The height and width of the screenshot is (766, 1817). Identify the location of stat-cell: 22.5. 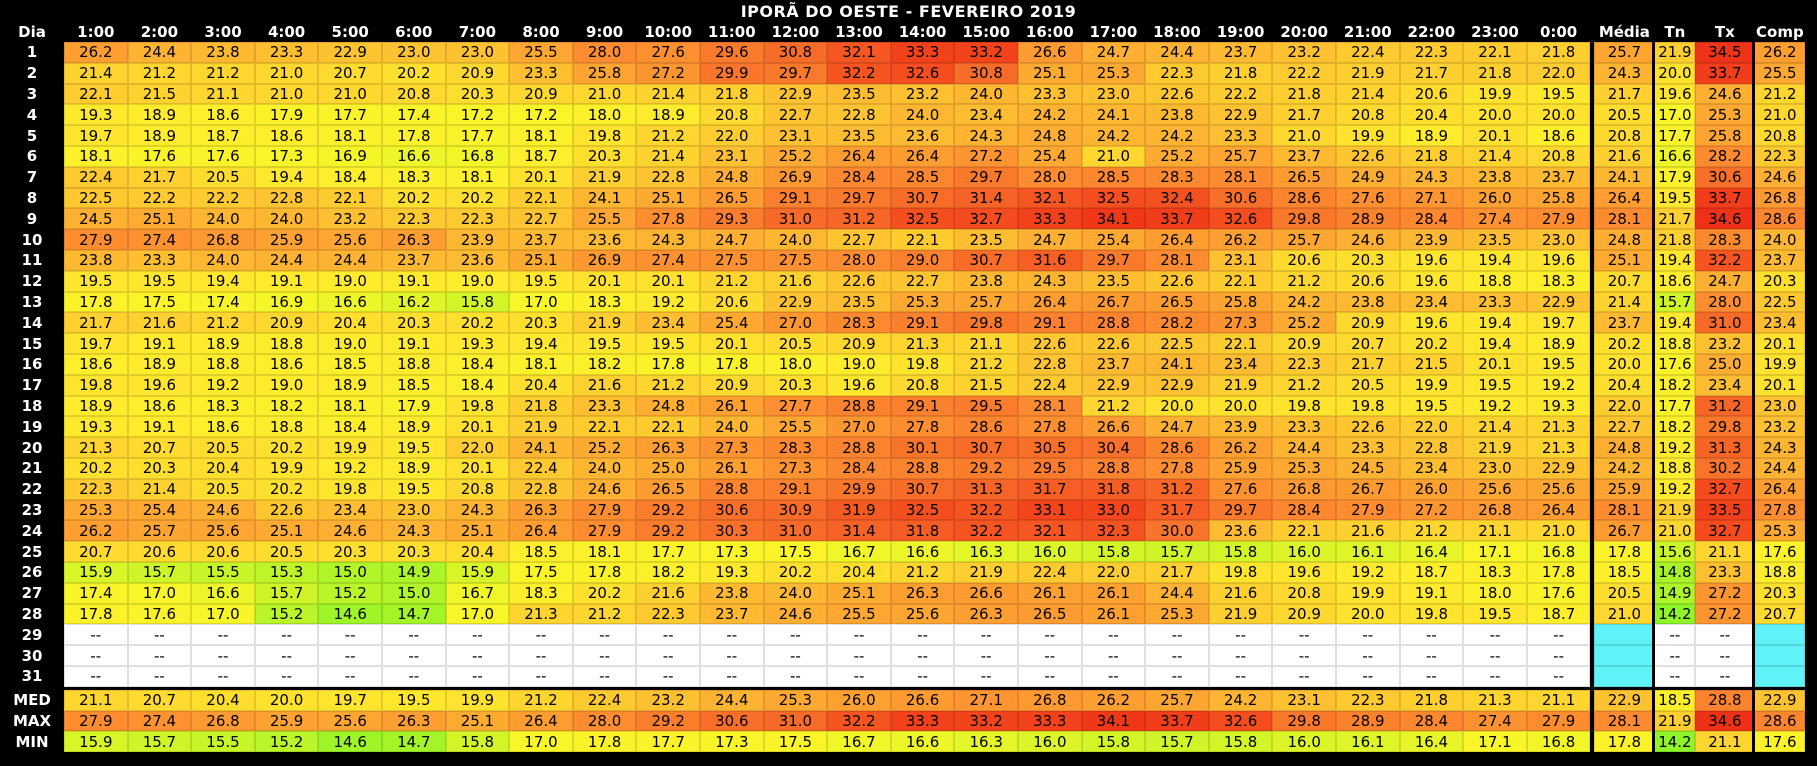
(1780, 302).